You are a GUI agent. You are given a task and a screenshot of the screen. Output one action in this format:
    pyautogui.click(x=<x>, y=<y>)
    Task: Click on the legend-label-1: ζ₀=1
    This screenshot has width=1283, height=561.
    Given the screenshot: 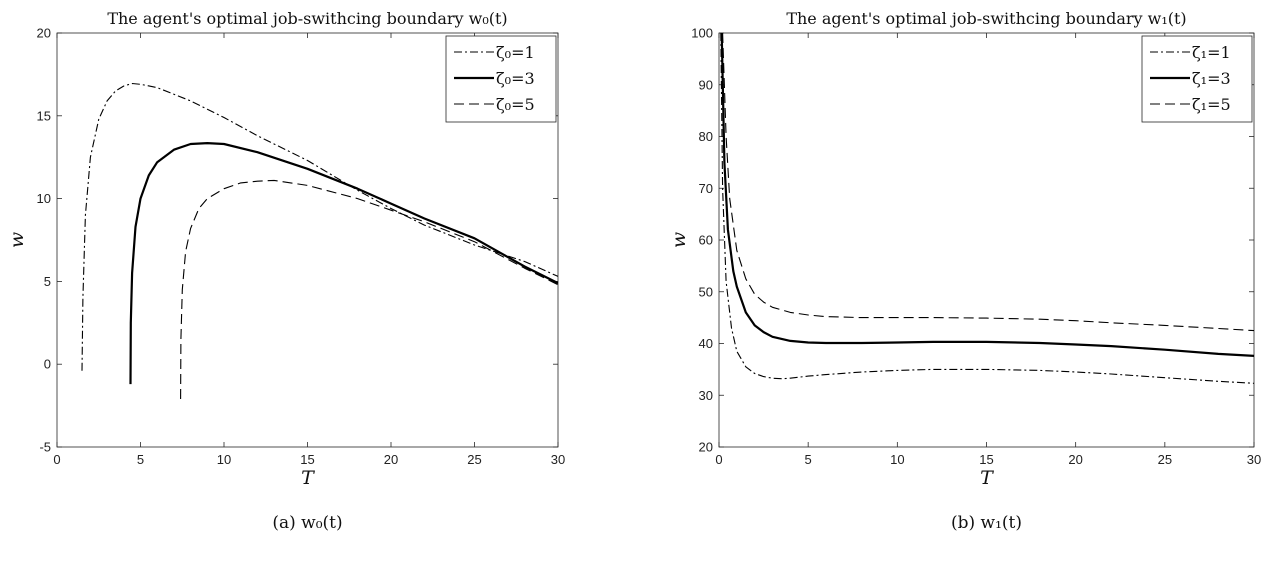 What is the action you would take?
    pyautogui.click(x=515, y=52)
    